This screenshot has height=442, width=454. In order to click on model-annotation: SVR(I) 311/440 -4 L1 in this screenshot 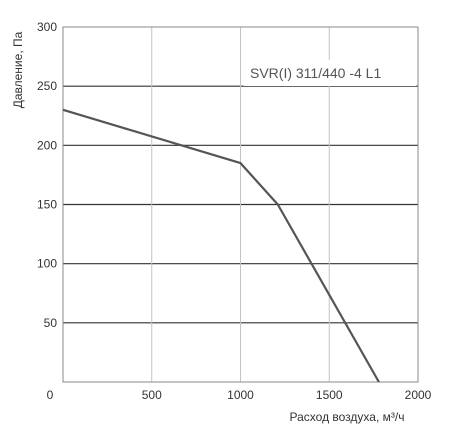, I will do `click(315, 73)`.